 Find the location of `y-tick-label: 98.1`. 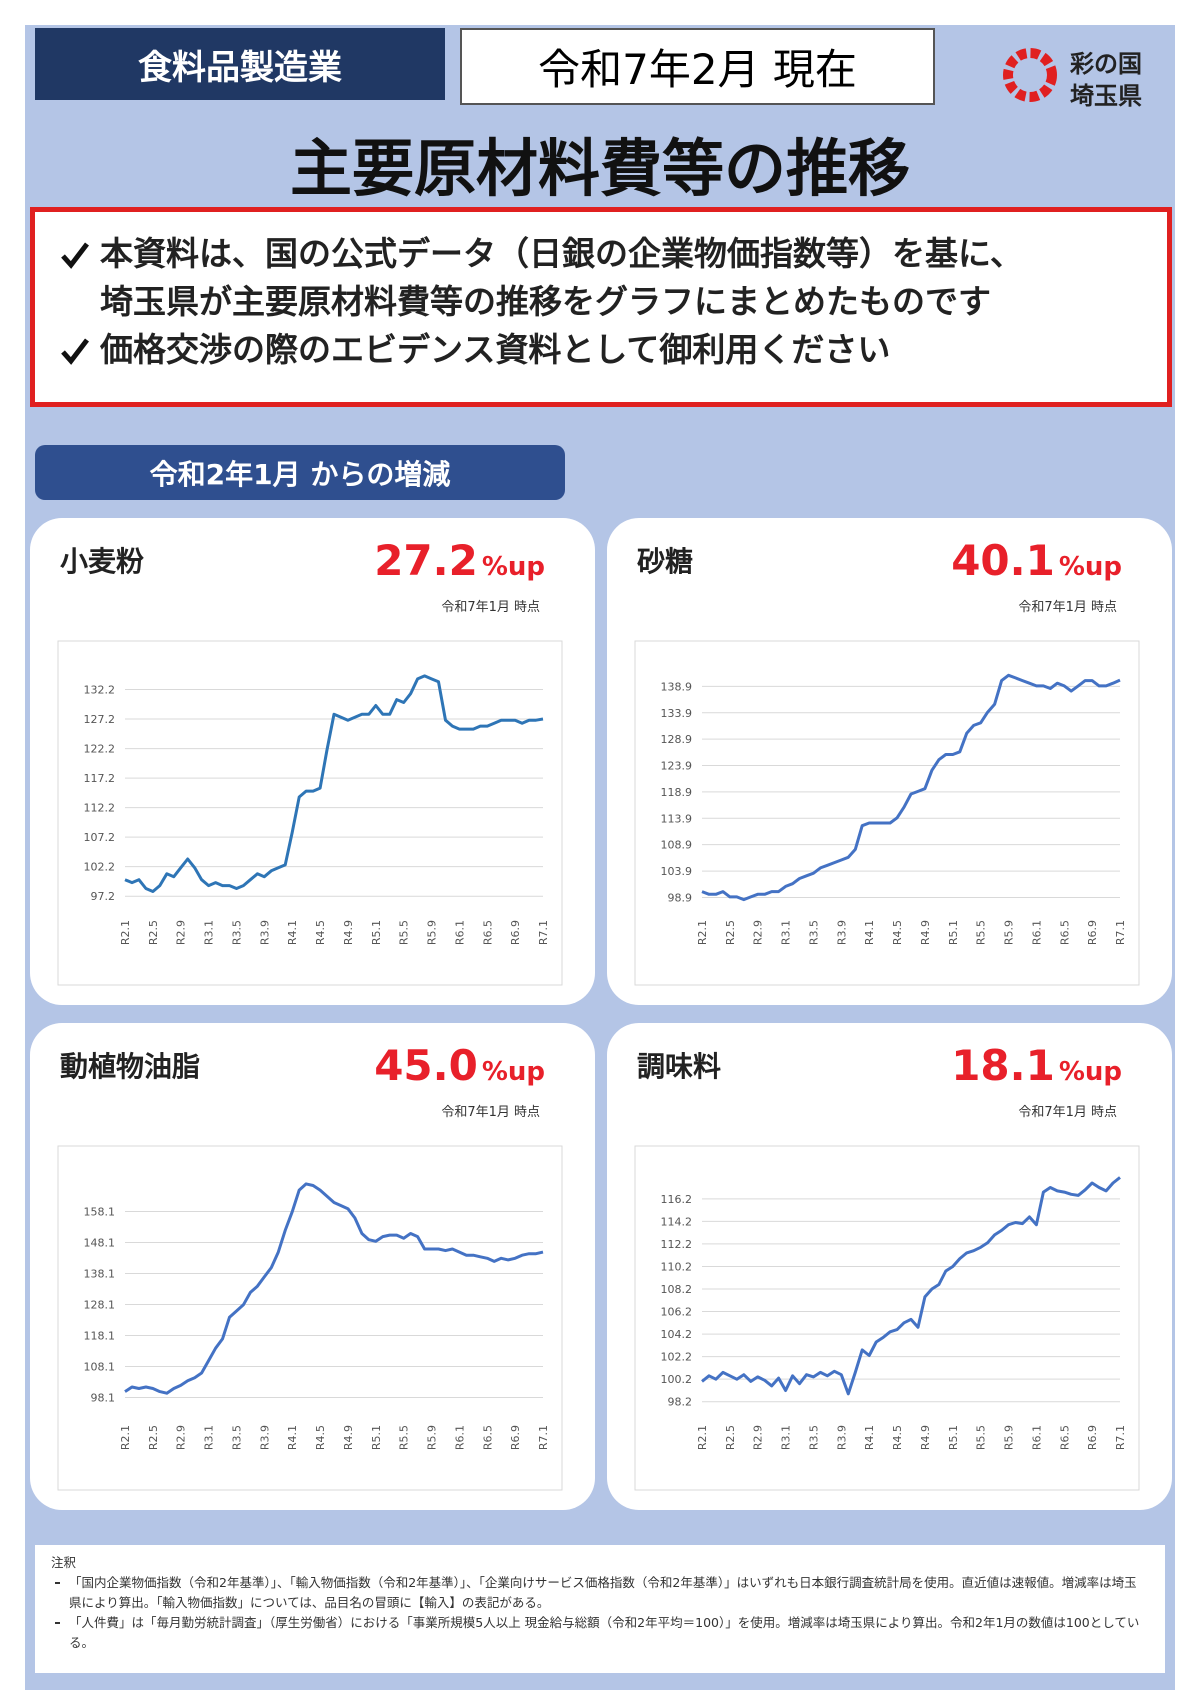

y-tick-label: 98.1 is located at coordinates (103, 1398).